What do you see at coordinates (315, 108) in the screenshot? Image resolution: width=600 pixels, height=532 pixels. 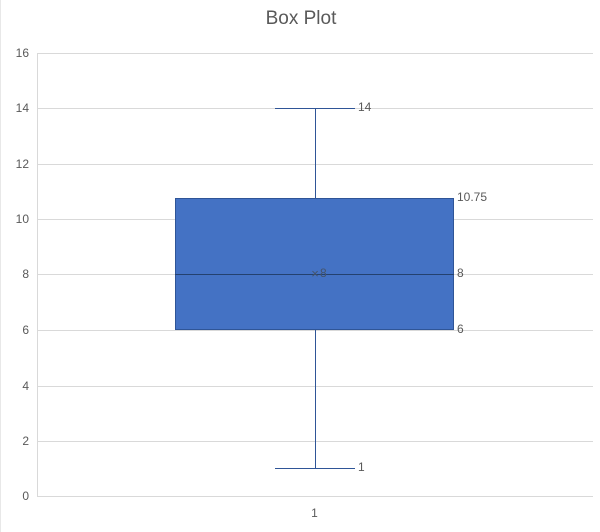 I see `upper-whisker-cap` at bounding box center [315, 108].